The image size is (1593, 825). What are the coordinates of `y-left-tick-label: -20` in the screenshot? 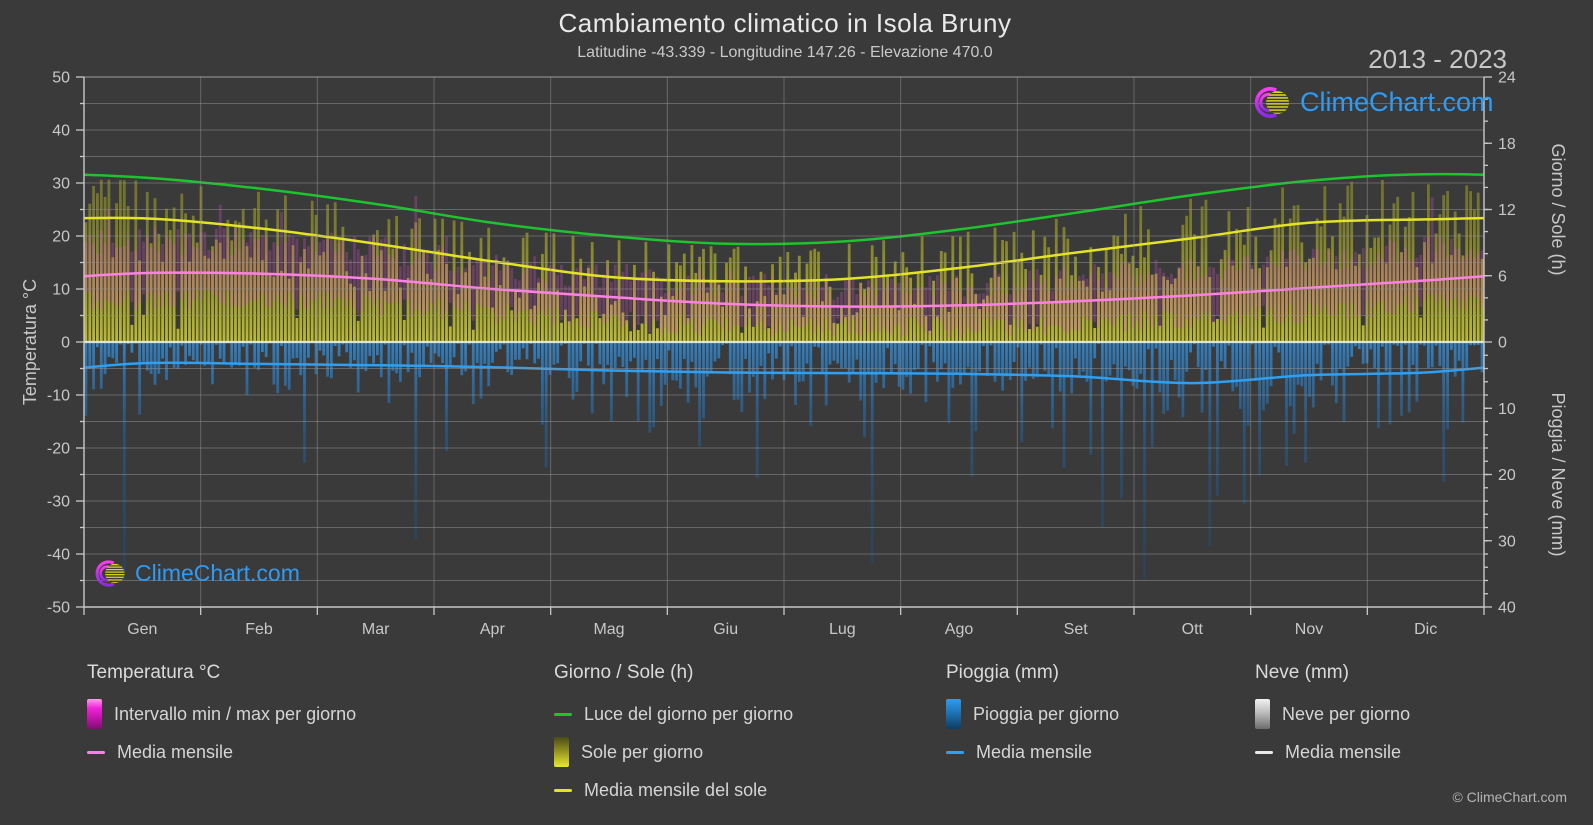 It's located at (58, 449).